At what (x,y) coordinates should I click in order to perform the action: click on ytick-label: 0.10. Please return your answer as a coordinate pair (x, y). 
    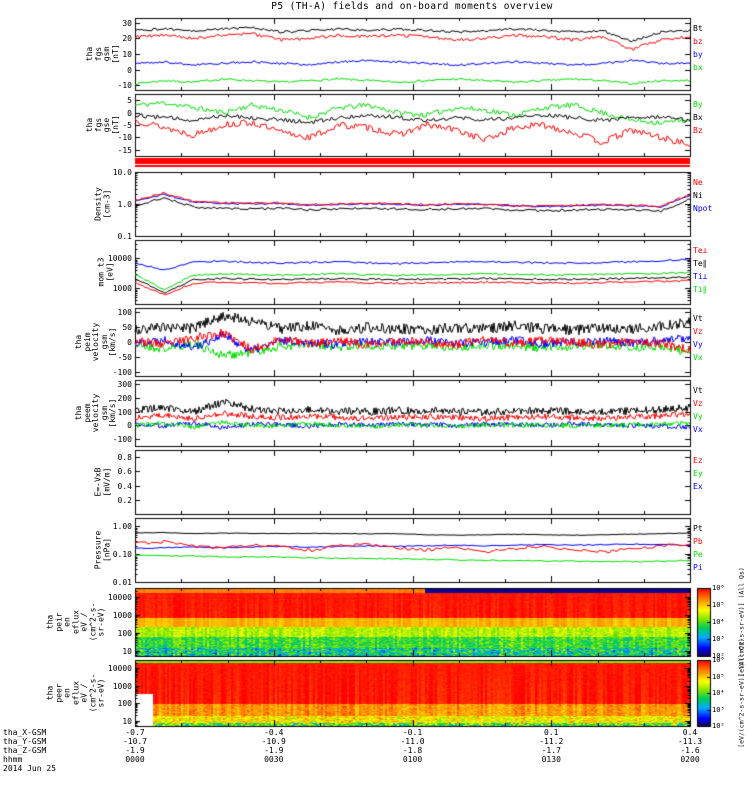
    Looking at the image, I should click on (122, 555).